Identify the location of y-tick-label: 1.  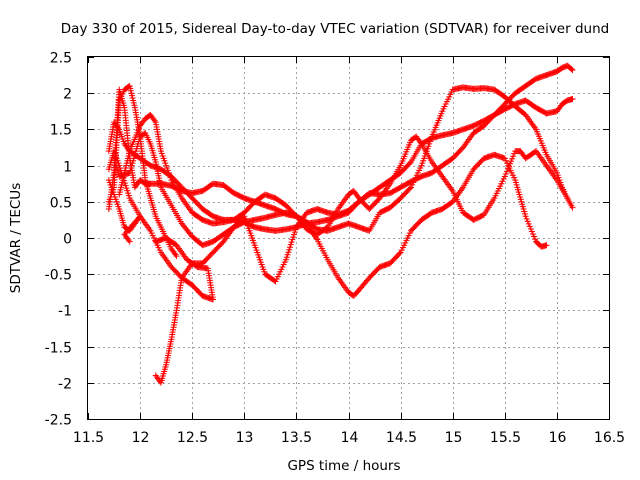
(67, 168).